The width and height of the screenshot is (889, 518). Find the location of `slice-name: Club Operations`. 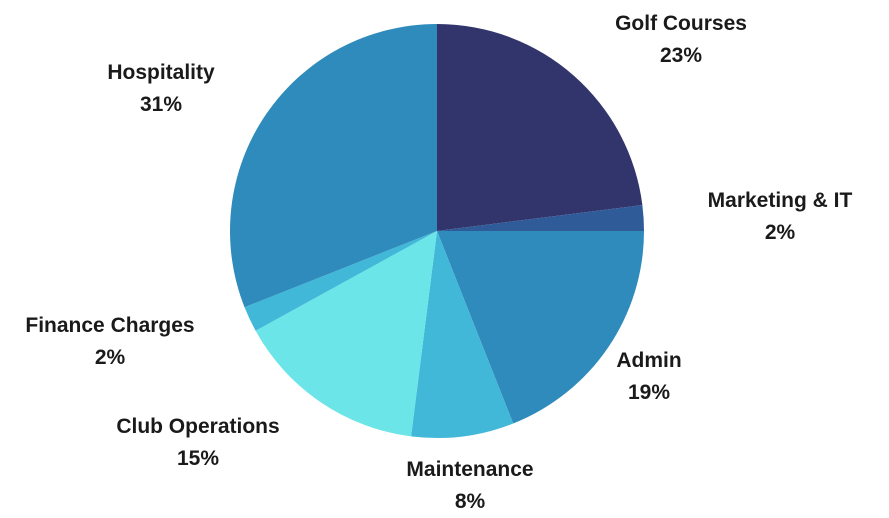

slice-name: Club Operations is located at coordinates (198, 426).